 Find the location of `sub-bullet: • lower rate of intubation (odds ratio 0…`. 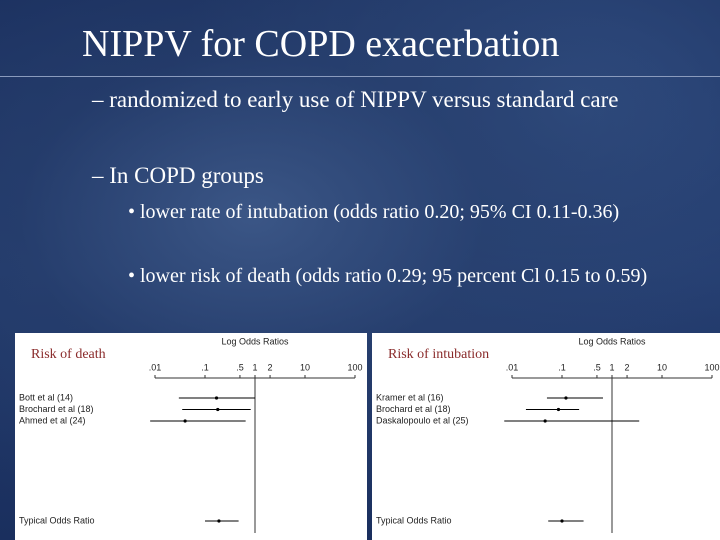

sub-bullet: • lower rate of intubation (odds ratio 0… is located at coordinates (374, 212).